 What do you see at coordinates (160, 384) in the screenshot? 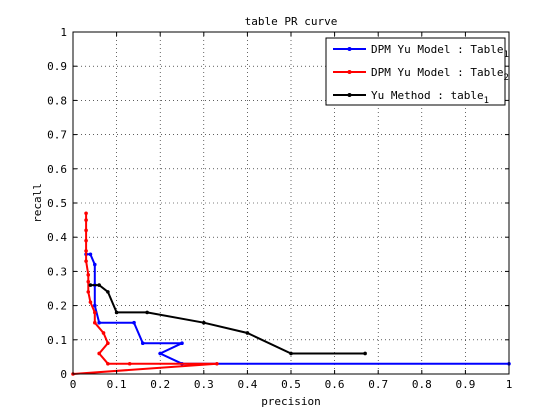
I see `x-tick-label: 0.2` at bounding box center [160, 384].